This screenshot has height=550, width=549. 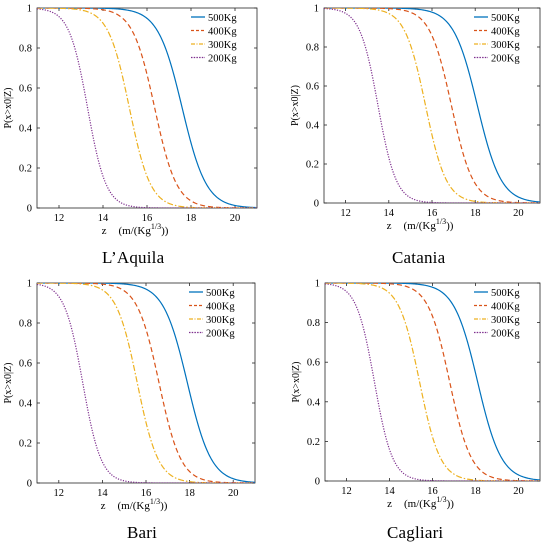 I want to click on caption-catania: Catania, so click(x=419, y=257).